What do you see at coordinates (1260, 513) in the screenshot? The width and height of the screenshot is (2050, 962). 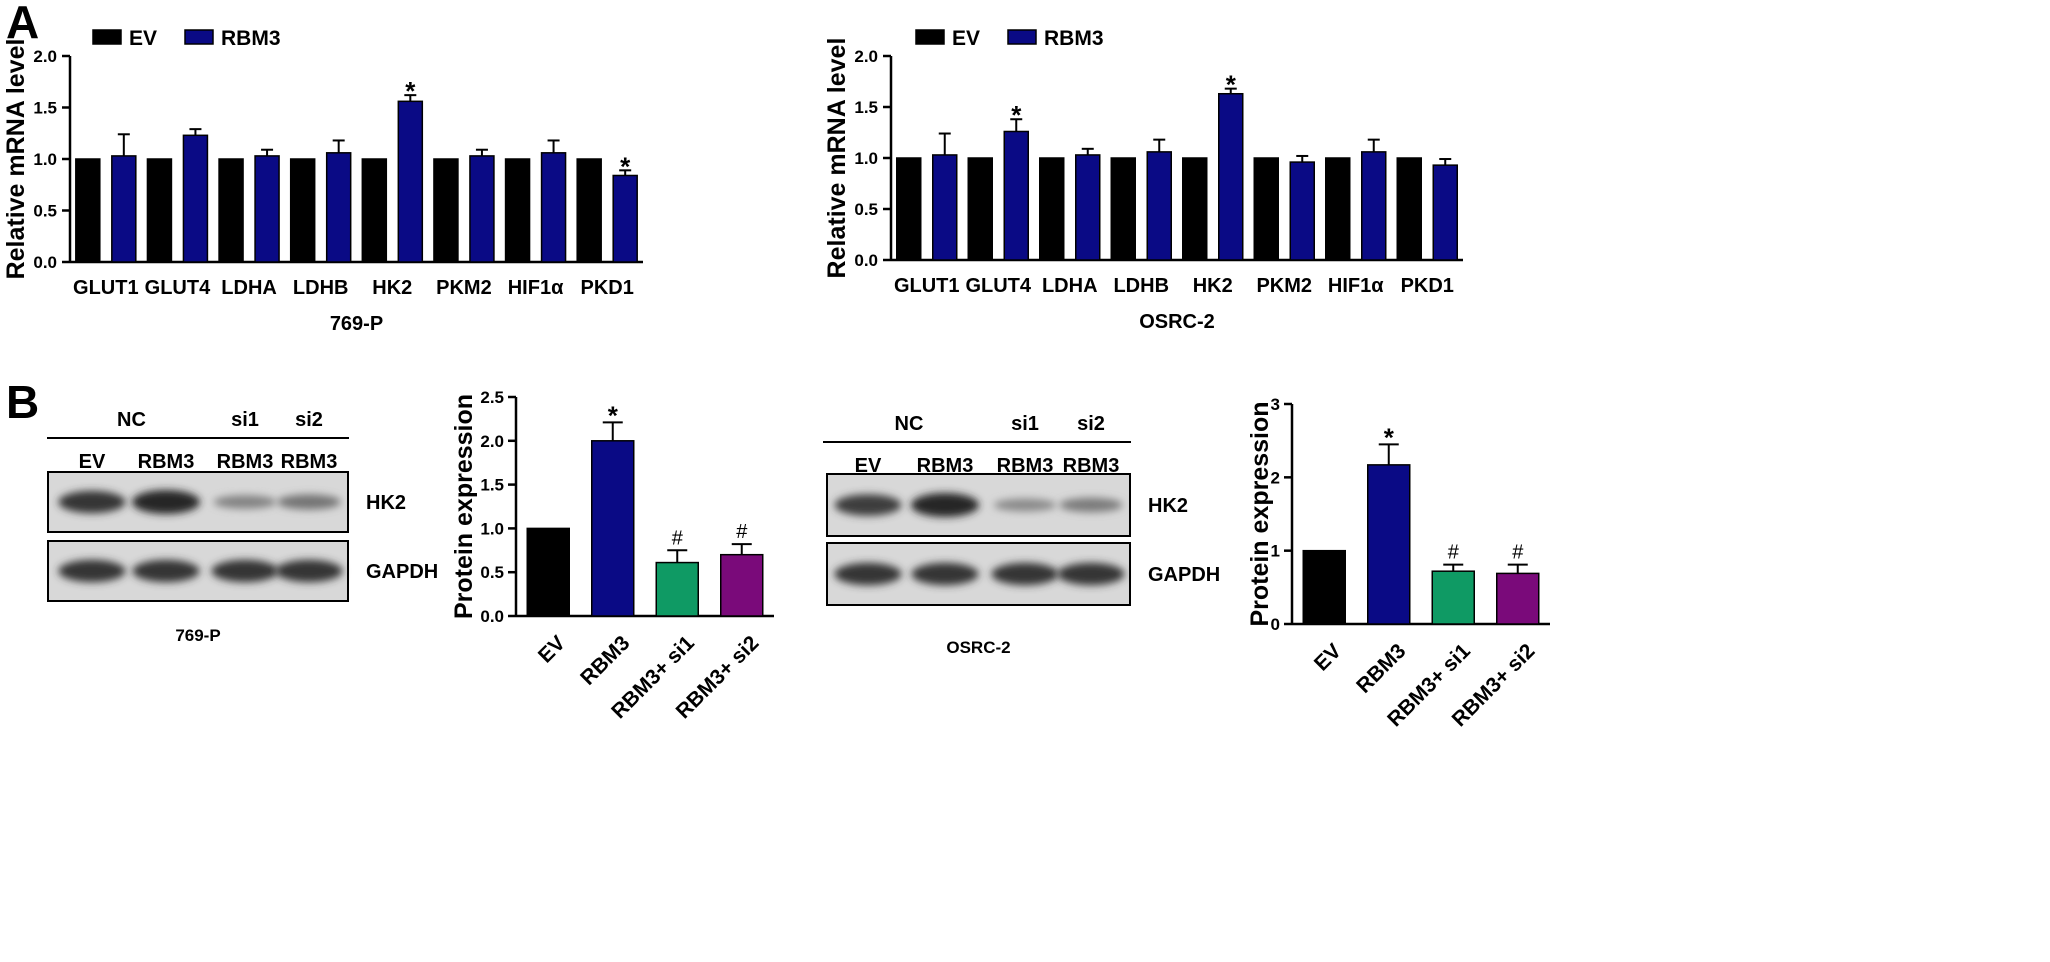 I see `y-axis-label: Protein expression` at bounding box center [1260, 513].